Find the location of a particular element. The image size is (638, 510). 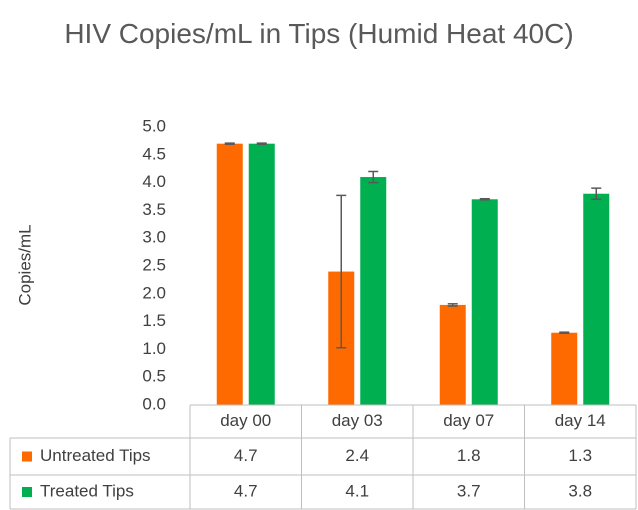

y-tick-label: 4.0 is located at coordinates (154, 181).